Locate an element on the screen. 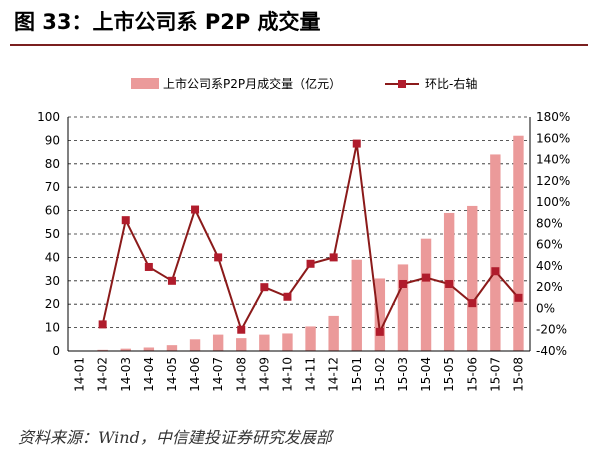 Image resolution: width=600 pixels, height=462 pixels. source-note: 资料来源：Wind，中信建投证券研究发展部 is located at coordinates (175, 437).